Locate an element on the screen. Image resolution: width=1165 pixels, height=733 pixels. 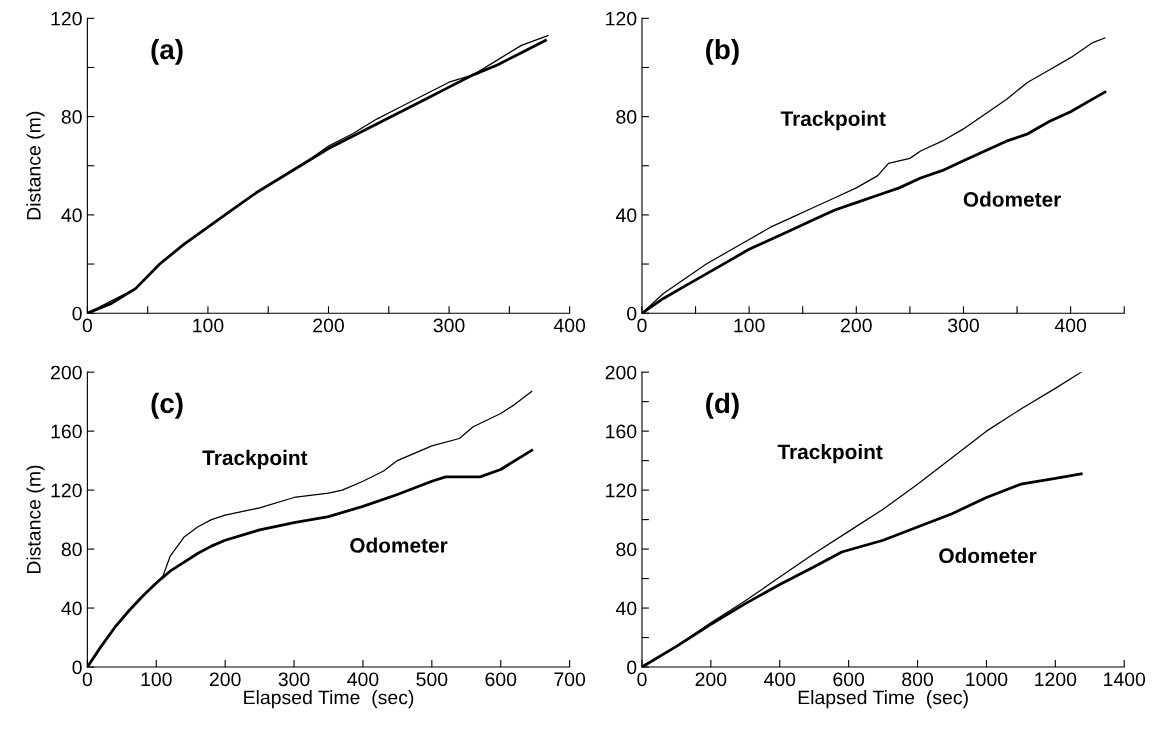
text: (d) is located at coordinates (722, 405).